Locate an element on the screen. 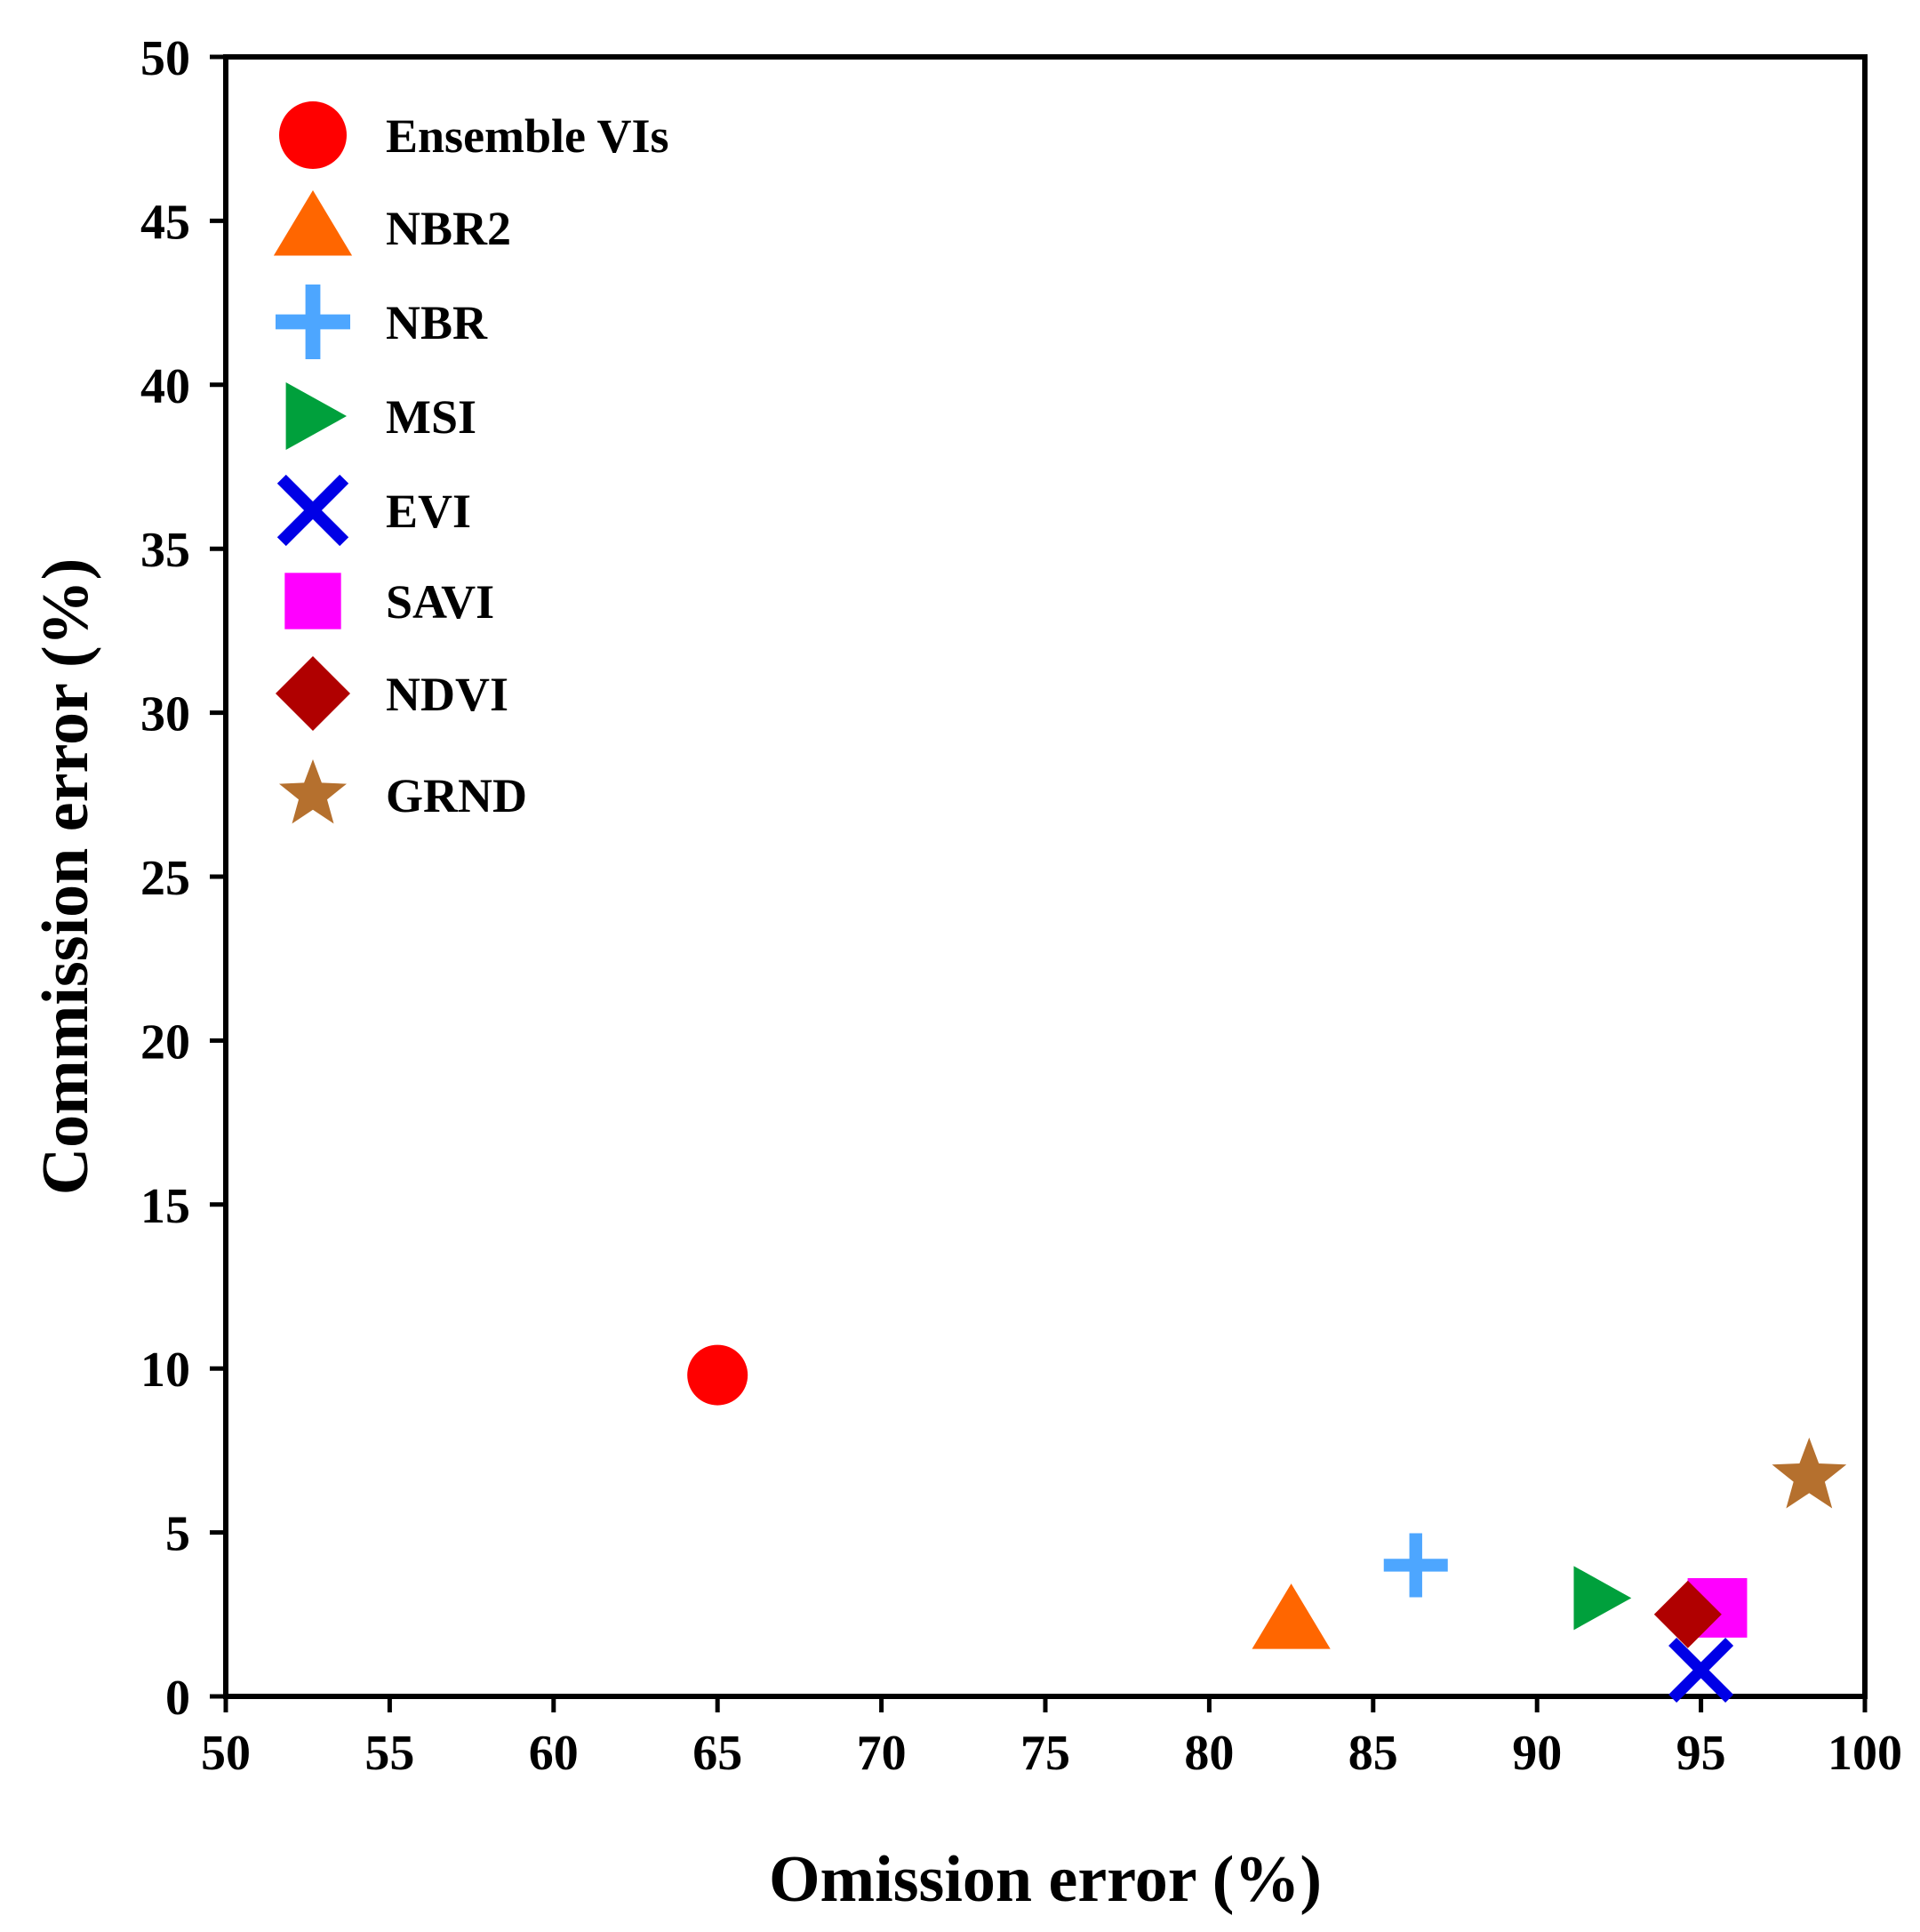 Image resolution: width=1920 pixels, height=1932 pixels. legend-item-evi: EVI is located at coordinates (373, 510).